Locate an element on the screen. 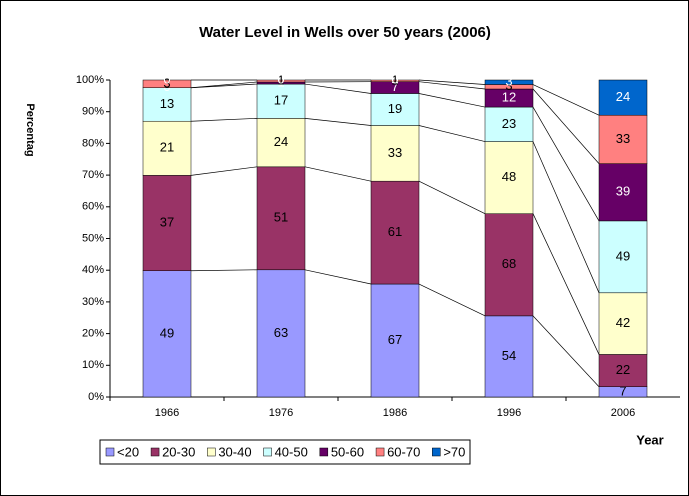  legend-box is located at coordinates (285, 452).